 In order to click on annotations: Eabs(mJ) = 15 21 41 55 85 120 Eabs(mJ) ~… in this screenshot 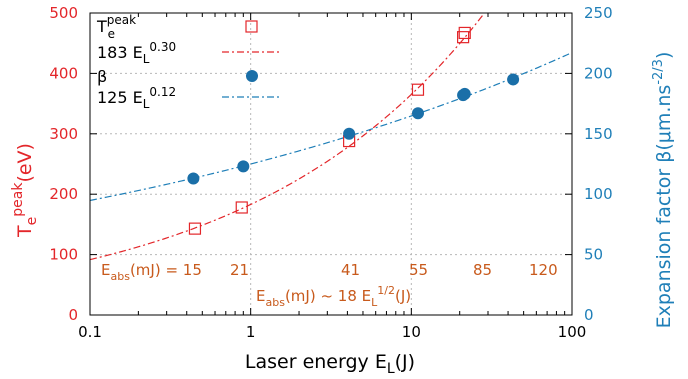, I will do `click(329, 285)`.